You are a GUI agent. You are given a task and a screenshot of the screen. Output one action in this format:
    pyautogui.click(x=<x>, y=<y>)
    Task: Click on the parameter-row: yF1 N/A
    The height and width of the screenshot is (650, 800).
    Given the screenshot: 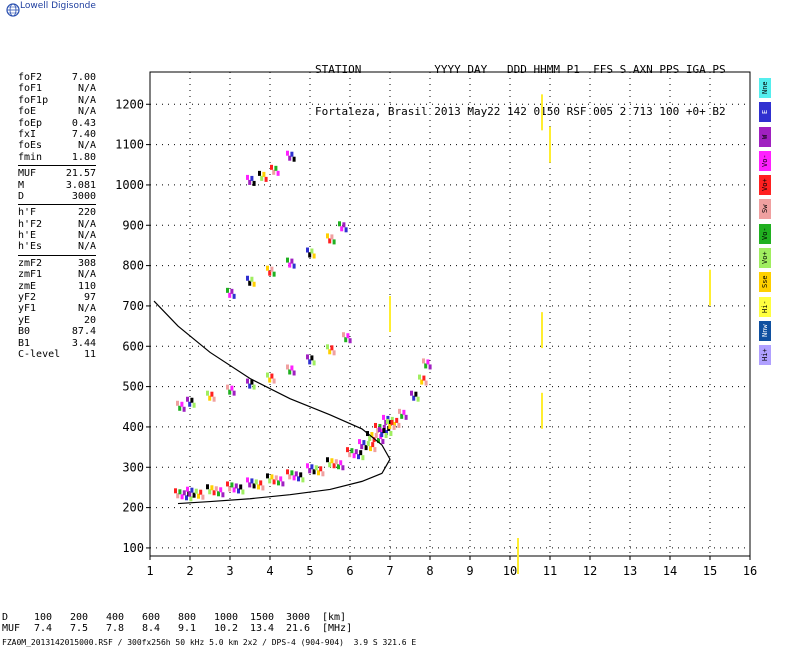 What is the action you would take?
    pyautogui.click(x=57, y=308)
    